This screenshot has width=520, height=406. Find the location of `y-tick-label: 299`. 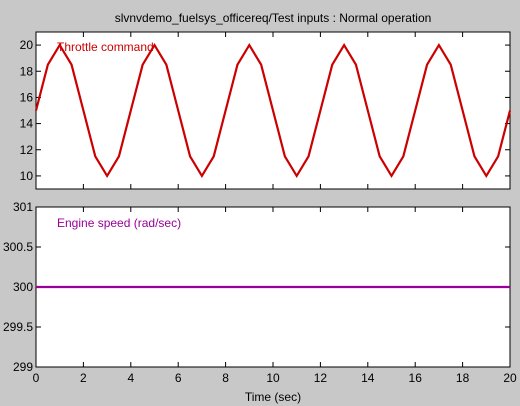

y-tick-label: 299 is located at coordinates (23, 367).